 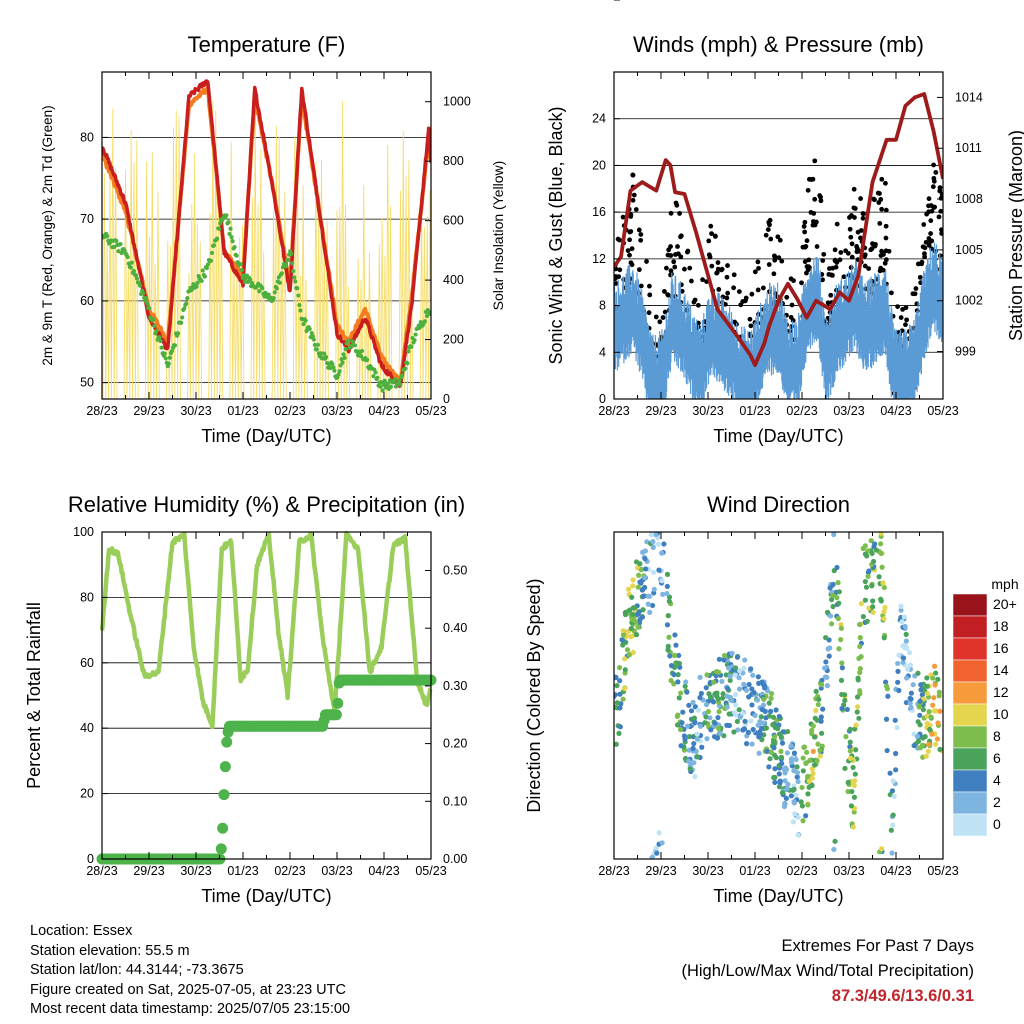 What do you see at coordinates (1001, 626) in the screenshot?
I see `legend-label: 18` at bounding box center [1001, 626].